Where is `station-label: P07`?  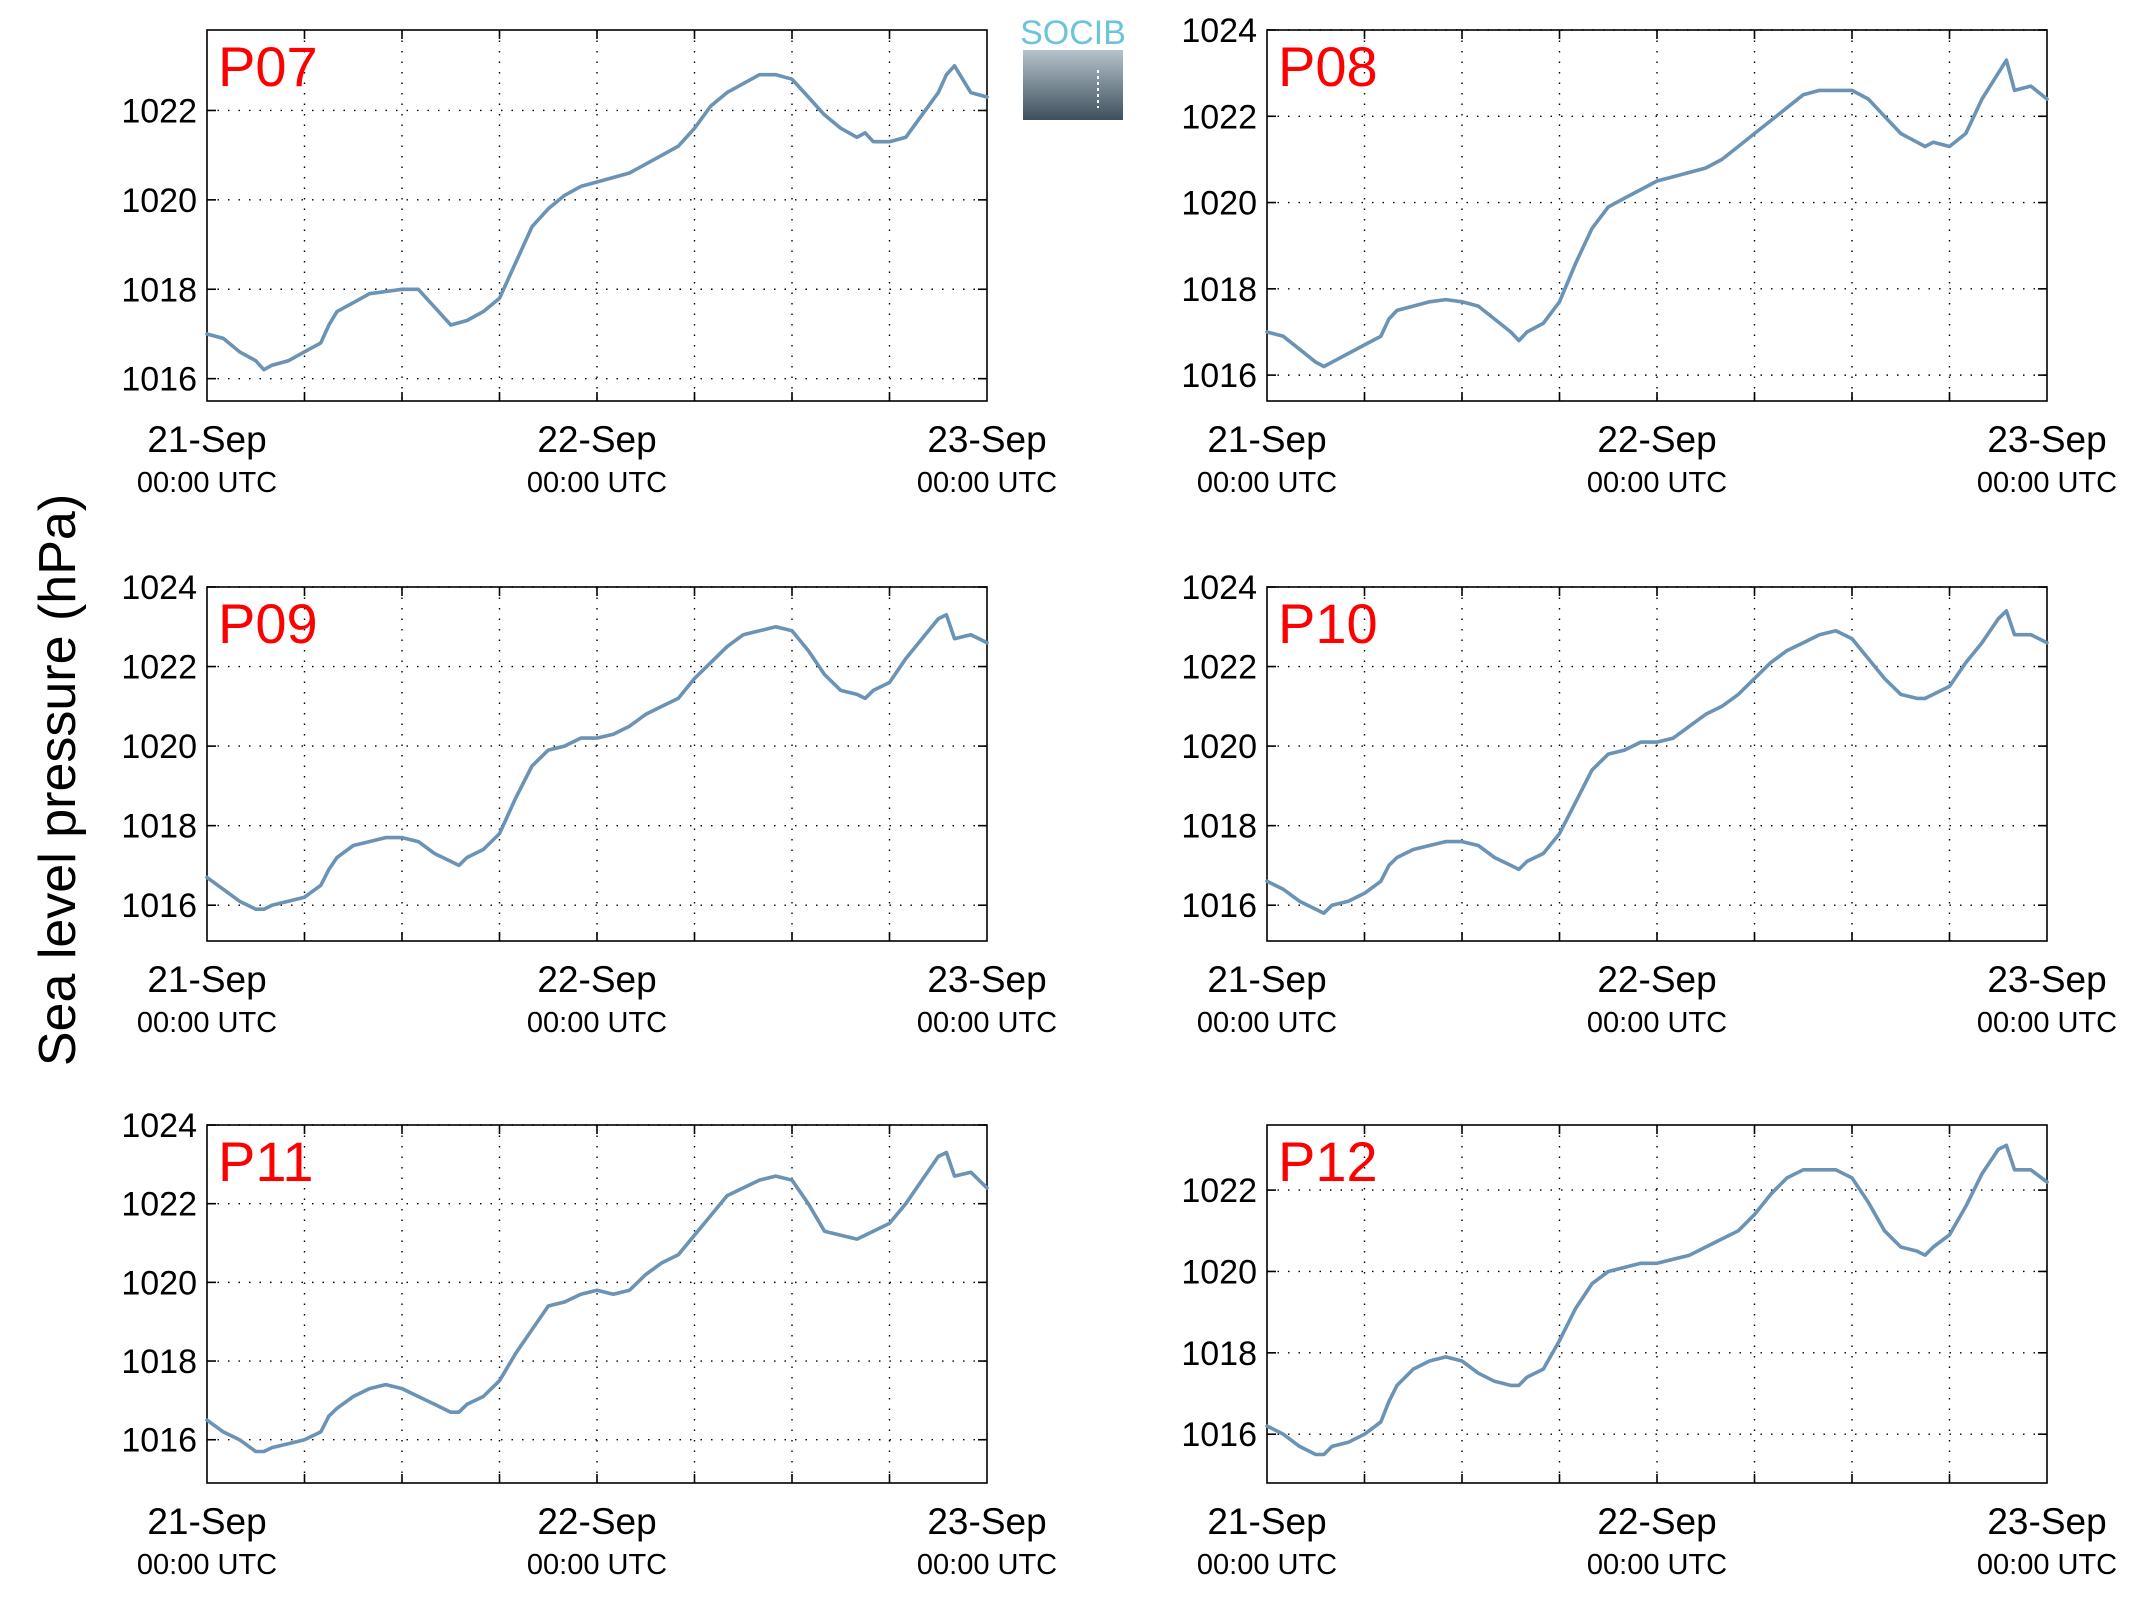 station-label: P07 is located at coordinates (268, 66).